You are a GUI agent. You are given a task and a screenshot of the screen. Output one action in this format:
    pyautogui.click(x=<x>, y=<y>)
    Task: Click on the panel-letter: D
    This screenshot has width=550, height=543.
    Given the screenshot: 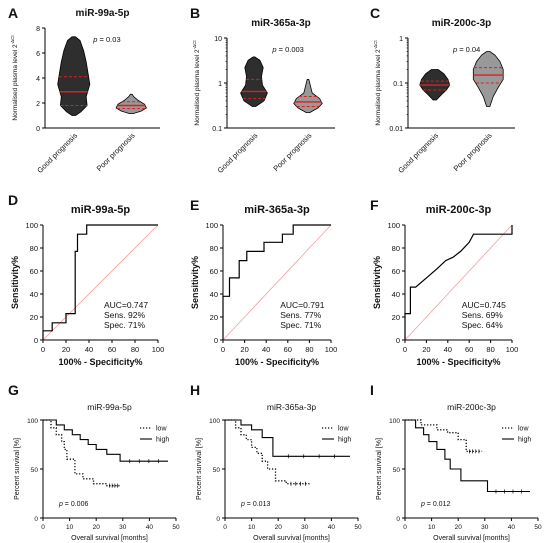 What is the action you would take?
    pyautogui.click(x=13, y=200)
    